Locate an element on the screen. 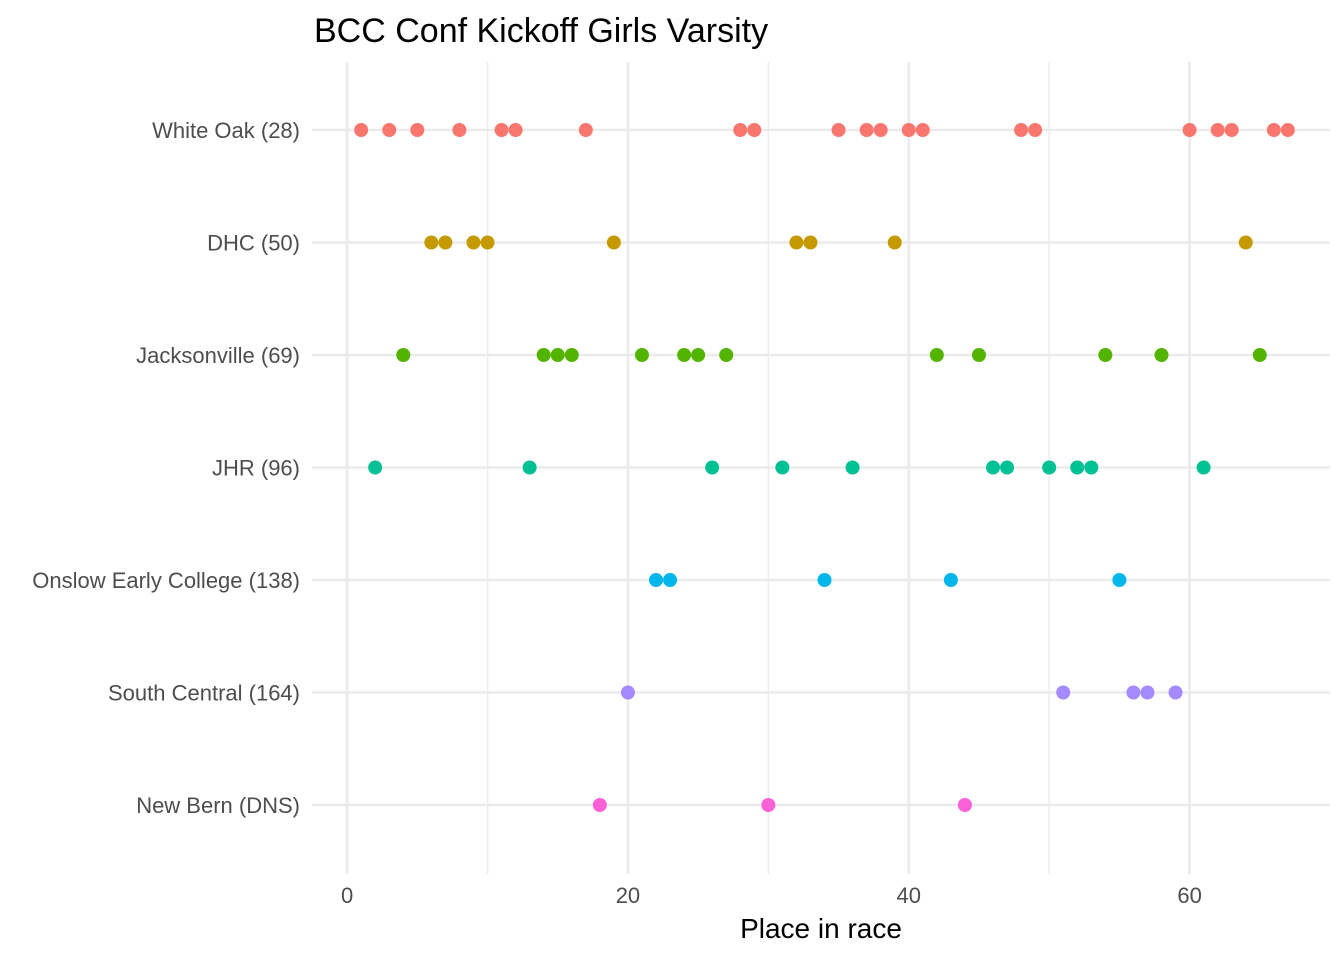  chart-title: BCC Conf Kickoff Girls Varsity is located at coordinates (541, 31).